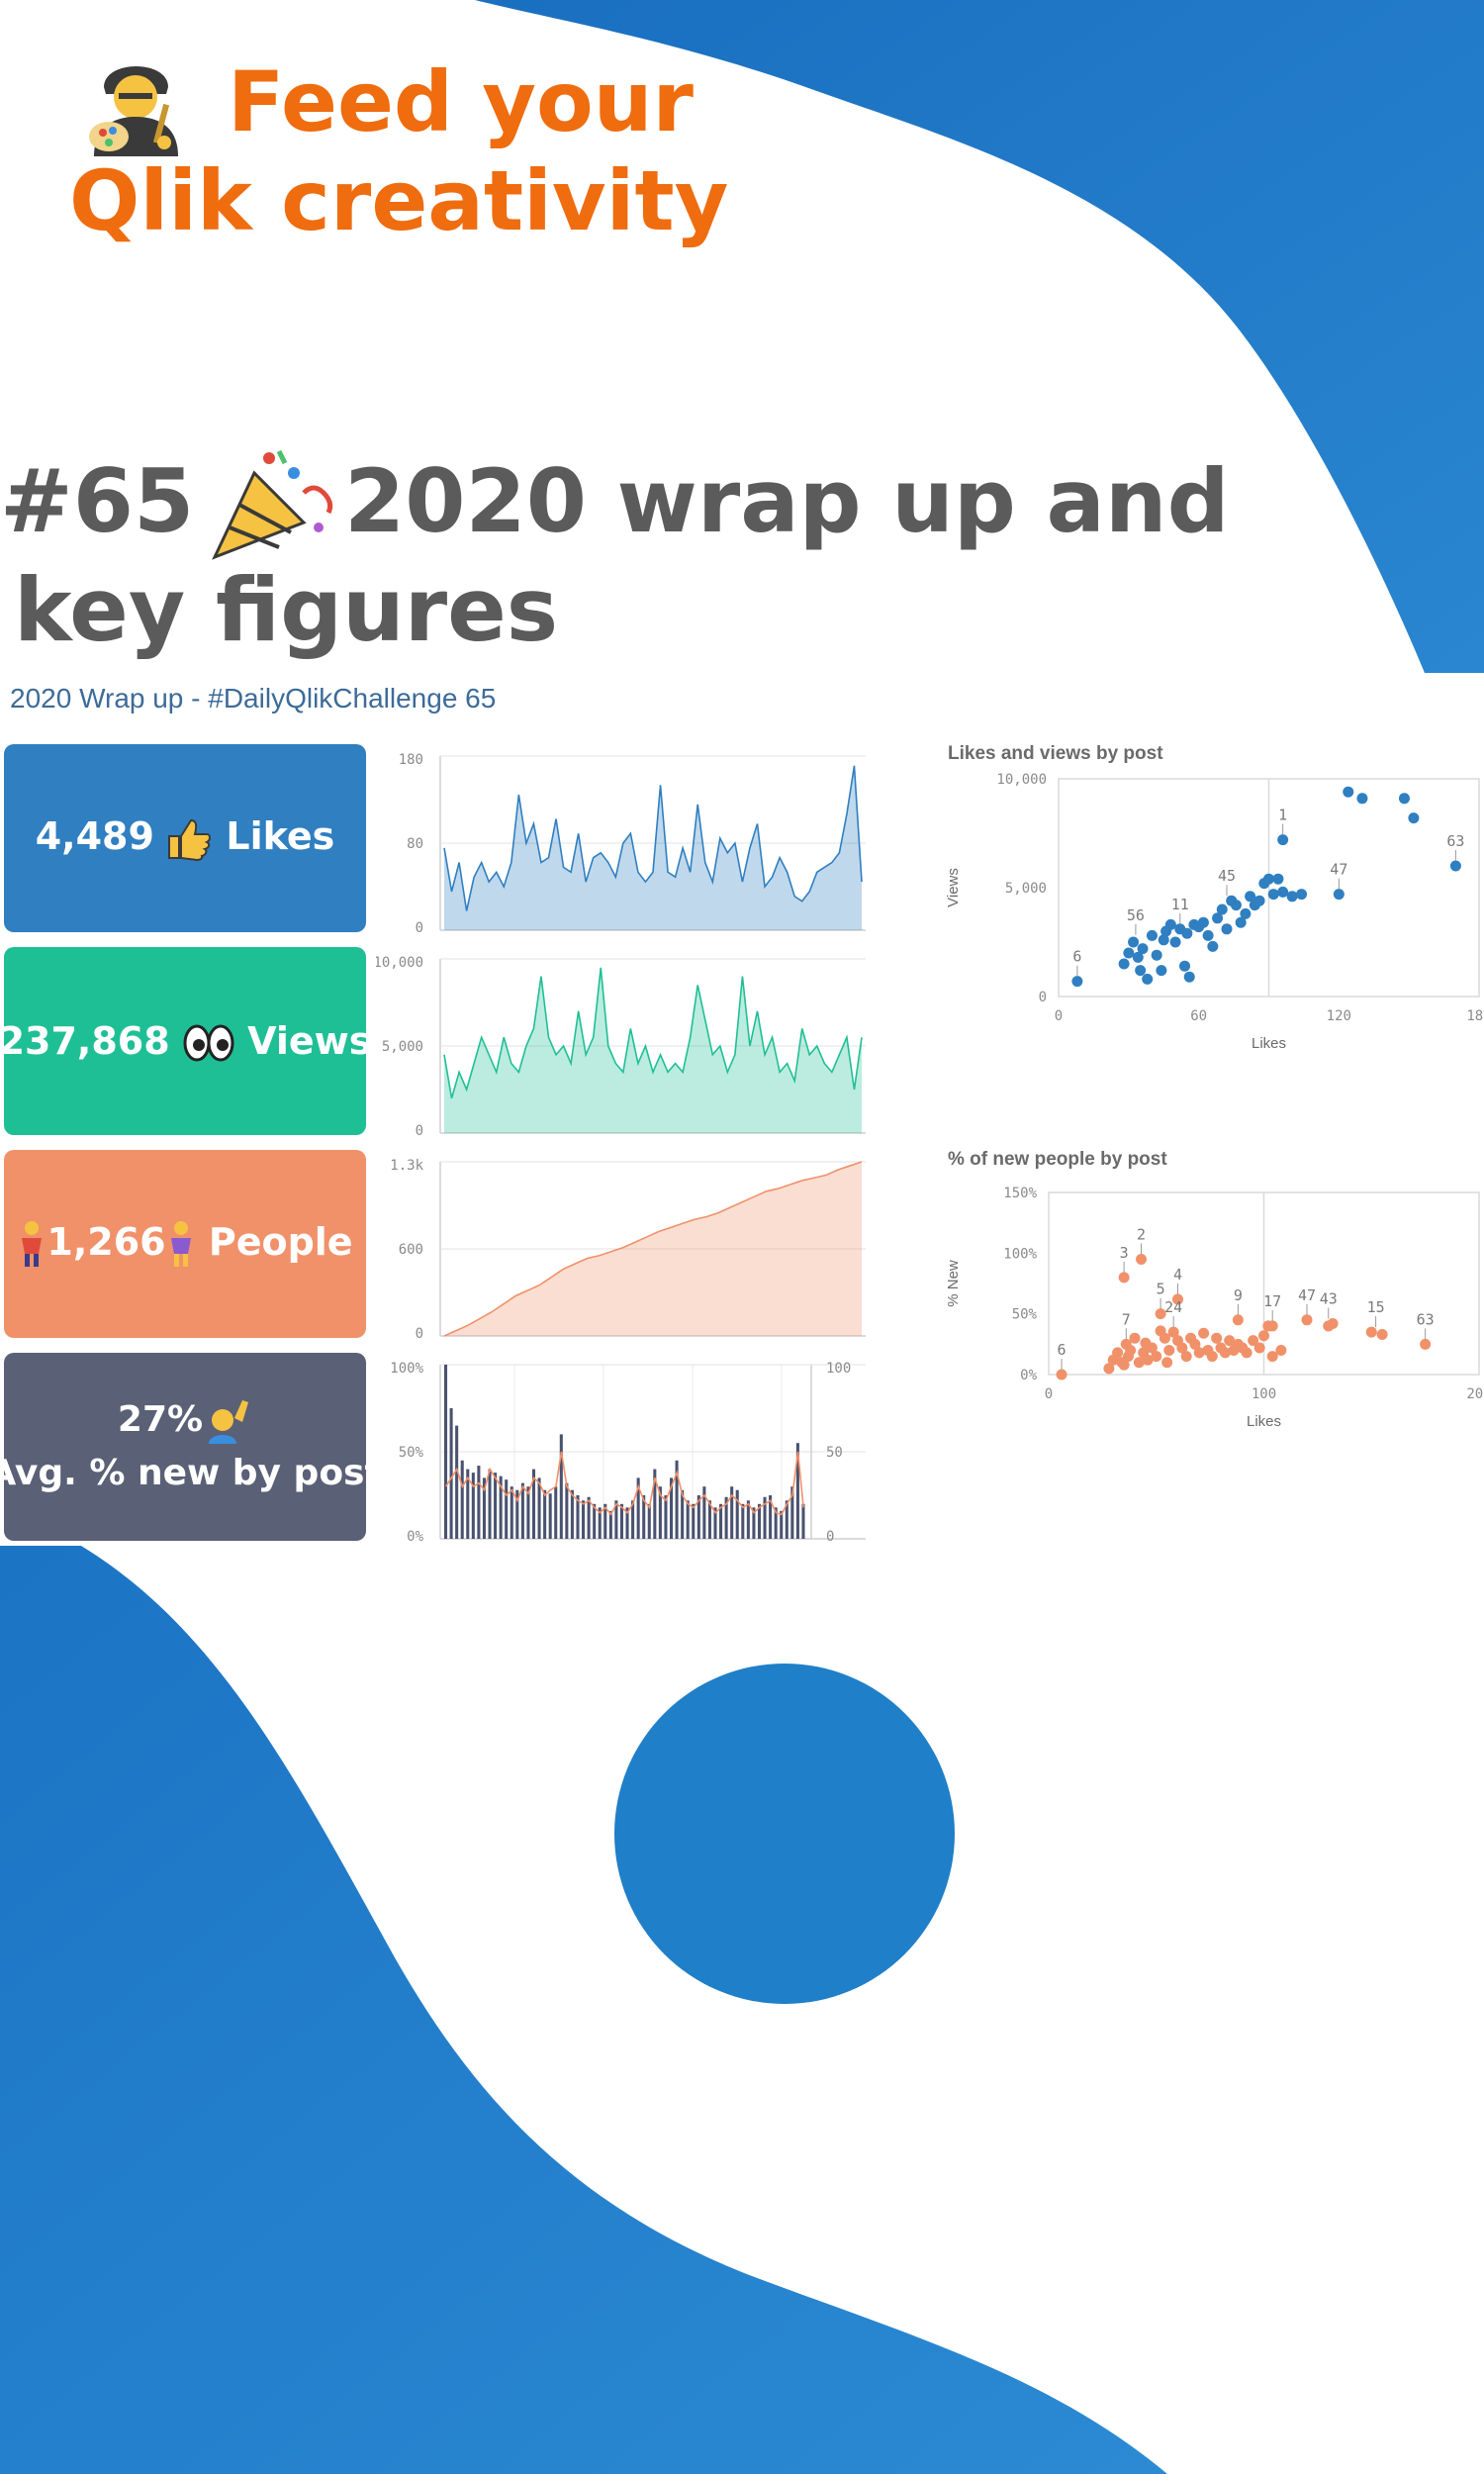 Image resolution: width=1484 pixels, height=2474 pixels. I want to click on kpi-new-pct: 27% Avg. % new by post, so click(191, 1447).